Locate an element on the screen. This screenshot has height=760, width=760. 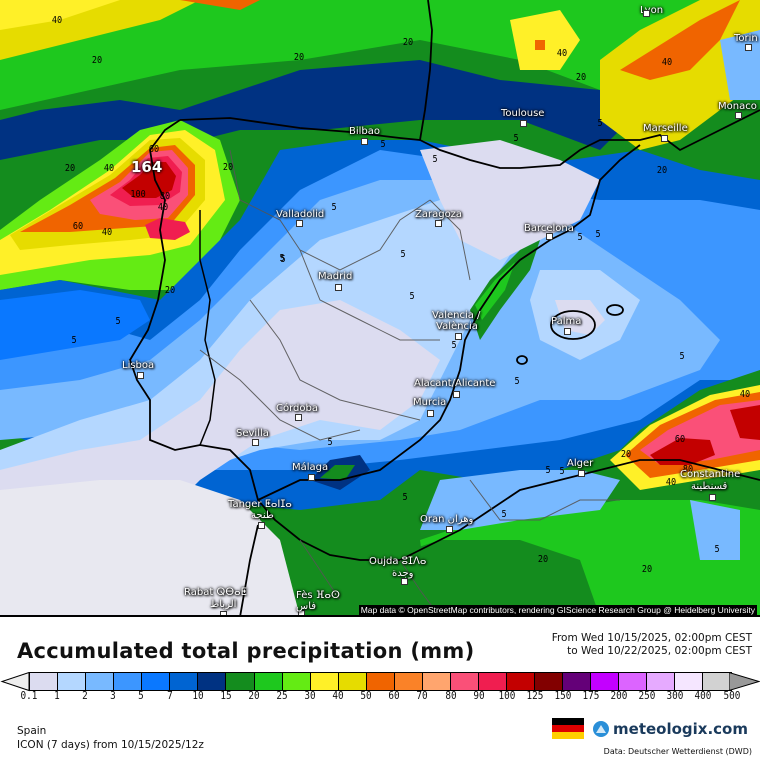
map-bottom-border is located at coordinates (380, 616).